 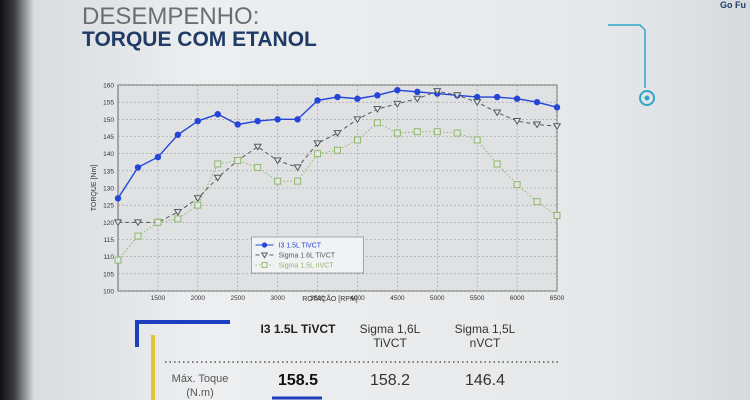 What do you see at coordinates (108, 274) in the screenshot?
I see `y-tick-label: 105` at bounding box center [108, 274].